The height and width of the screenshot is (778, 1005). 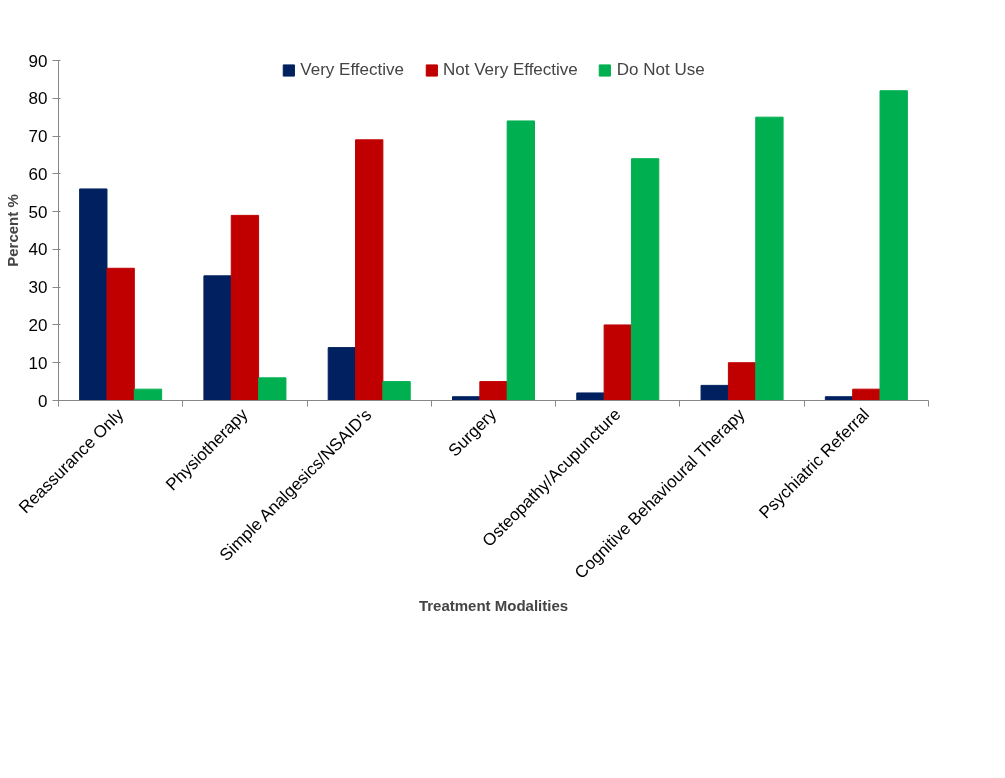 I want to click on y-tick-label: 80, so click(x=38, y=99).